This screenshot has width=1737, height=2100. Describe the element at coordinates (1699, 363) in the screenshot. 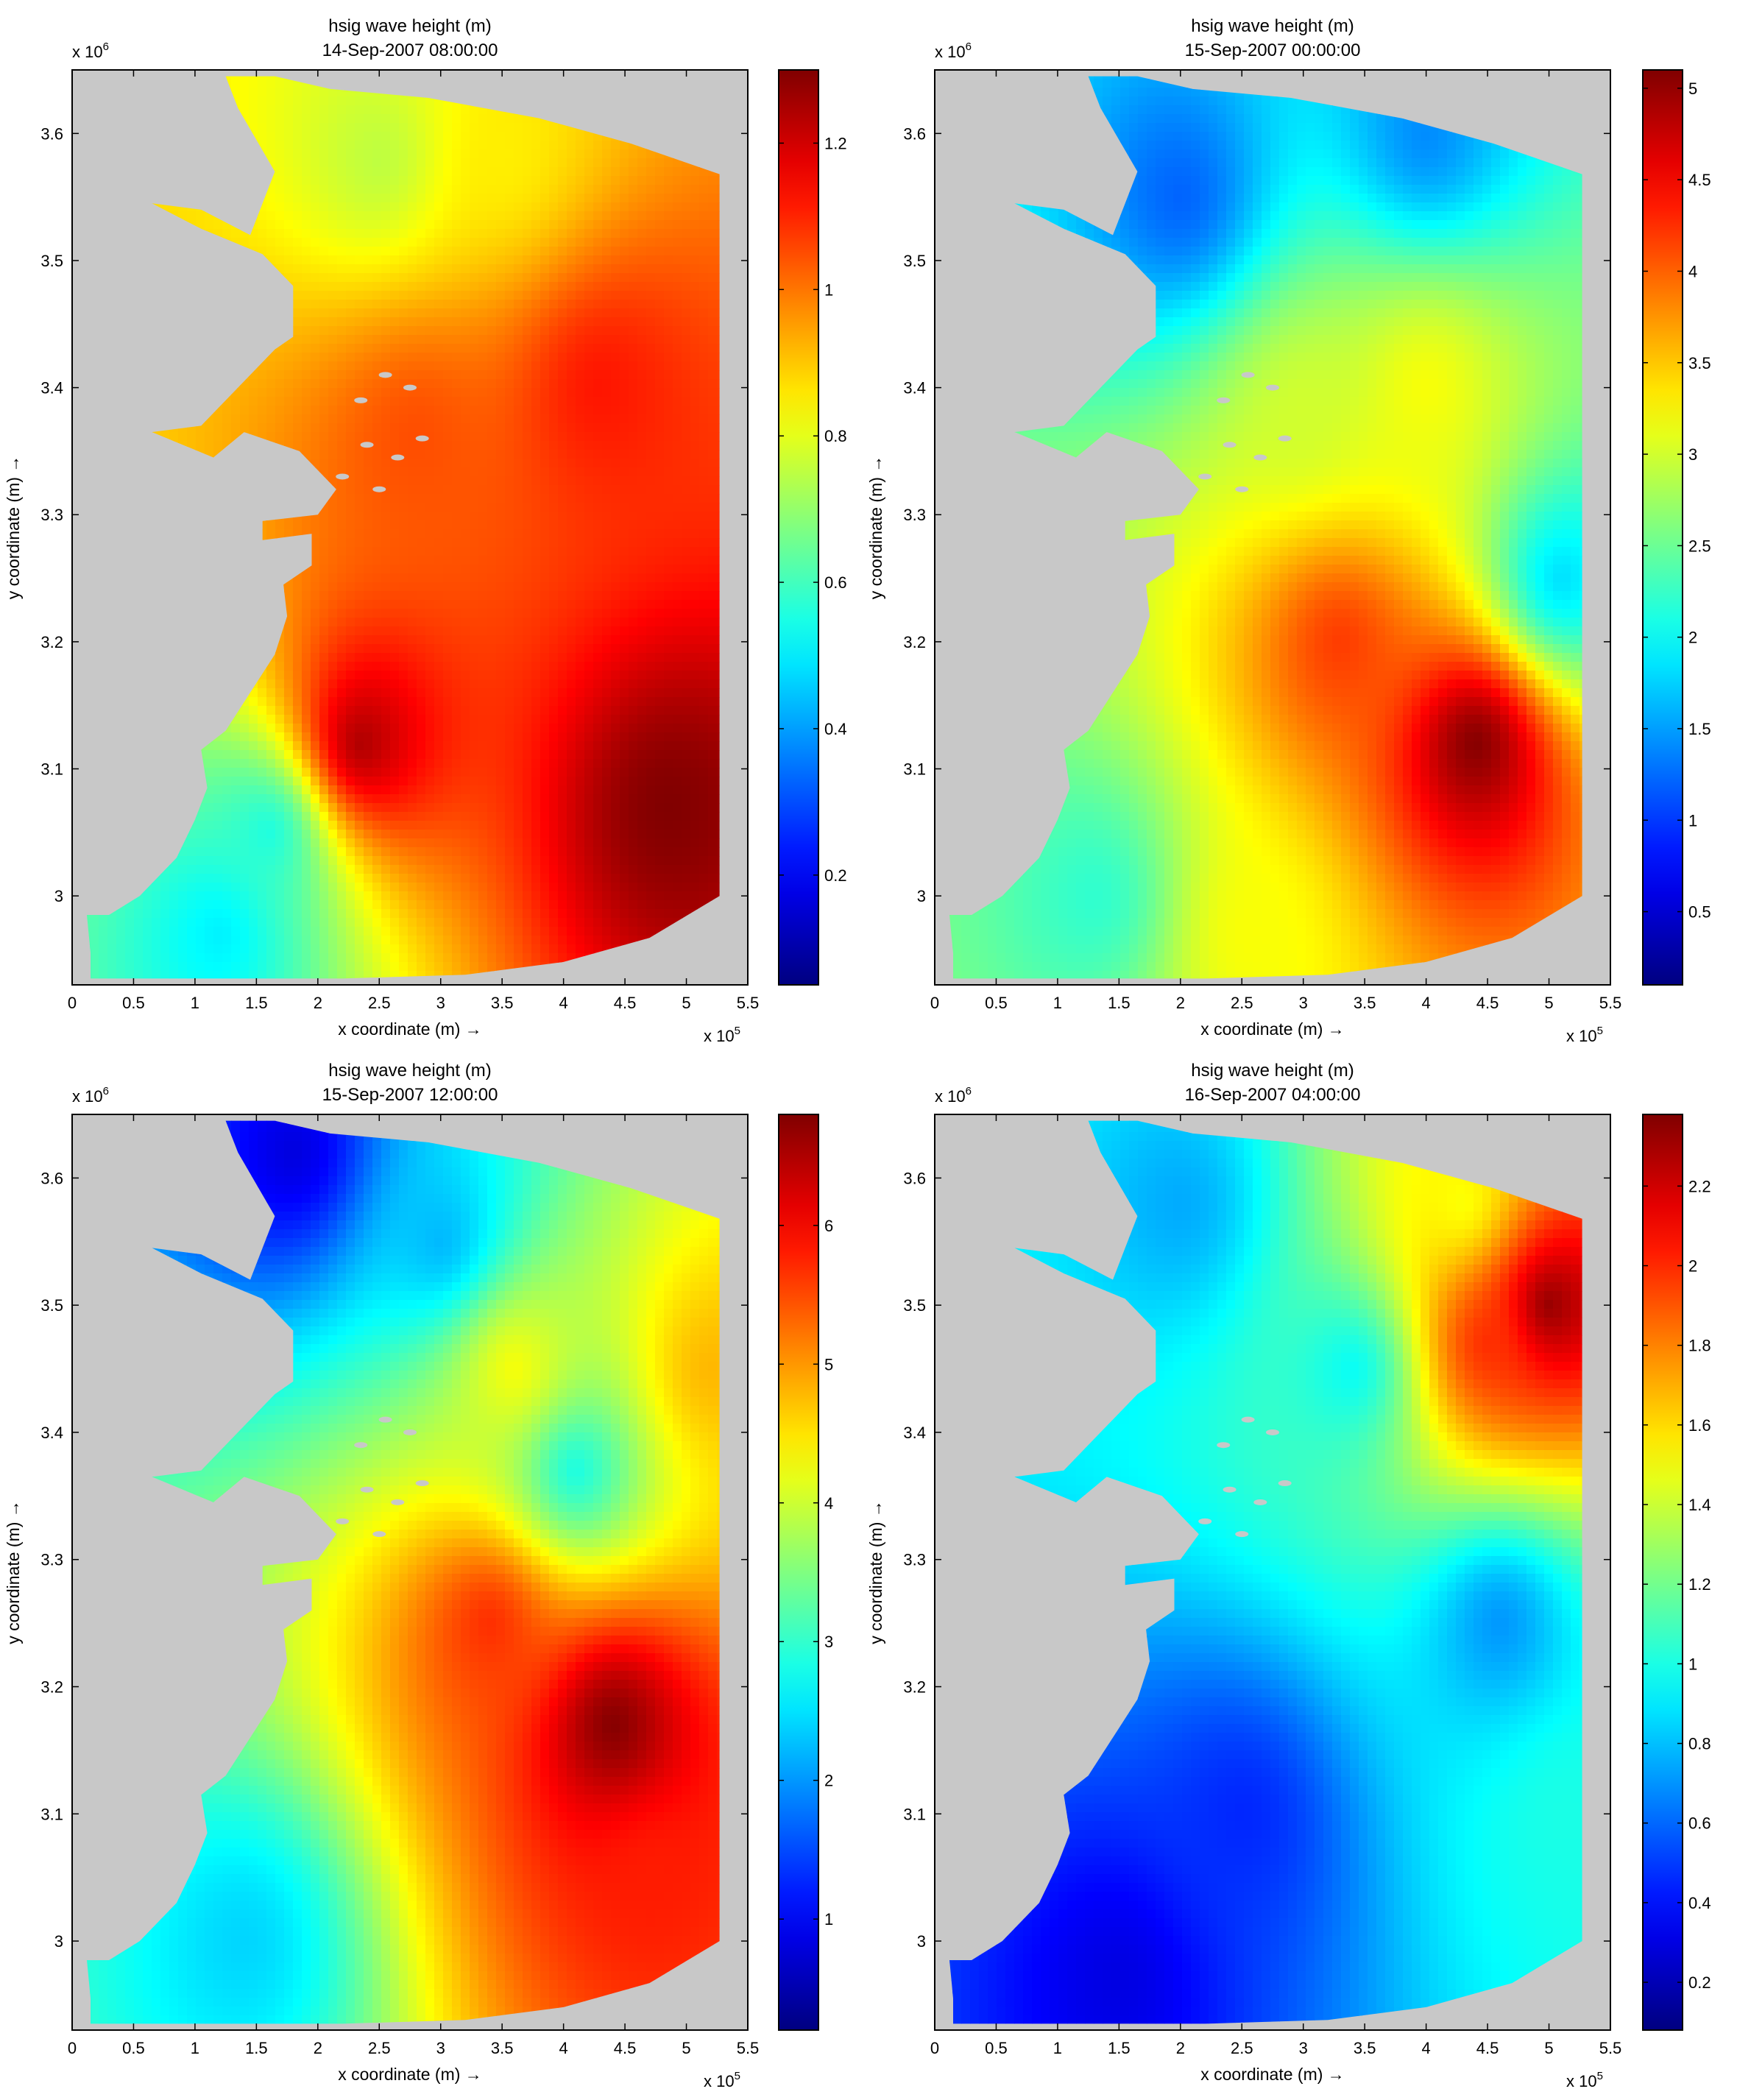

I see `colorbar-tick-label: 3.5` at that location.